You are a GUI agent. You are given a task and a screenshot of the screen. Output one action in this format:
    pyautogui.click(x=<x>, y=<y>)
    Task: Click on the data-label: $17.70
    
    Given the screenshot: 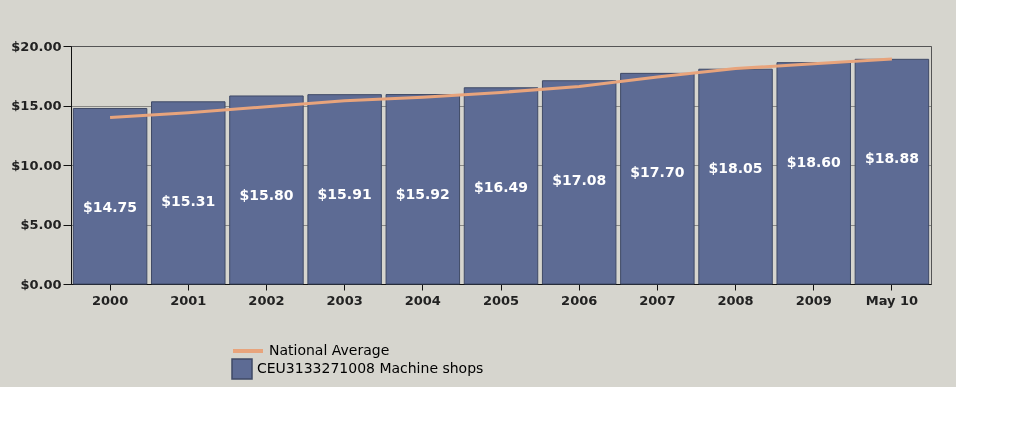 What is the action you would take?
    pyautogui.click(x=657, y=172)
    